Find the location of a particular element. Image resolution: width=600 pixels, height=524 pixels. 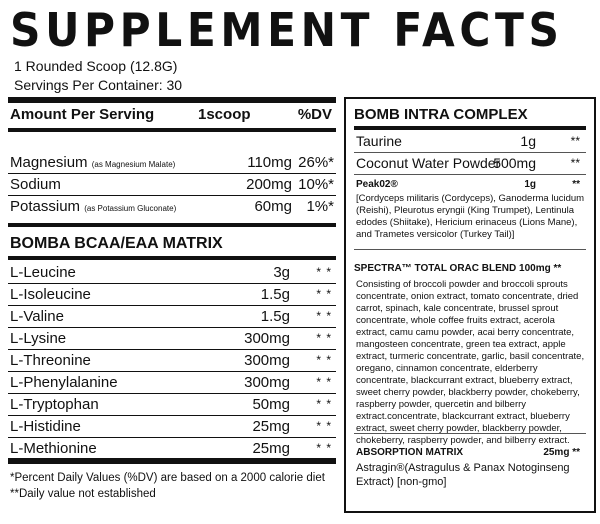

bcaa-rule is located at coordinates (172, 225).